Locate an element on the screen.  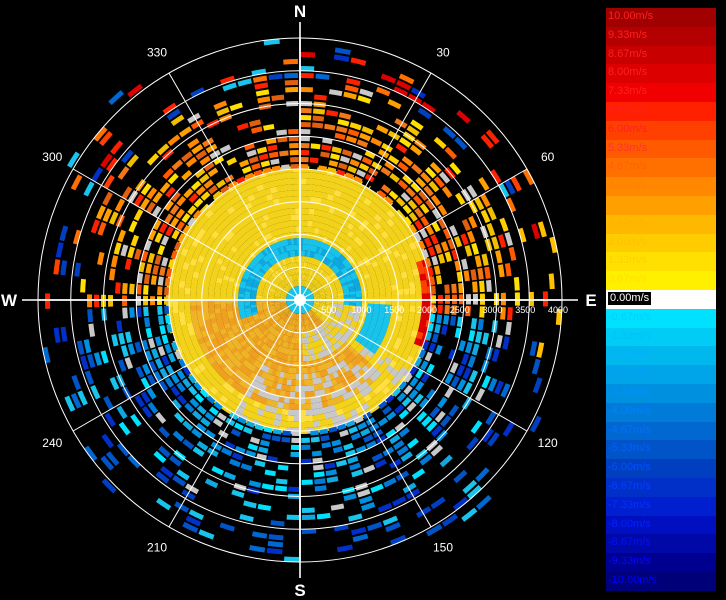
range-label: 3000 is located at coordinates (492, 310).